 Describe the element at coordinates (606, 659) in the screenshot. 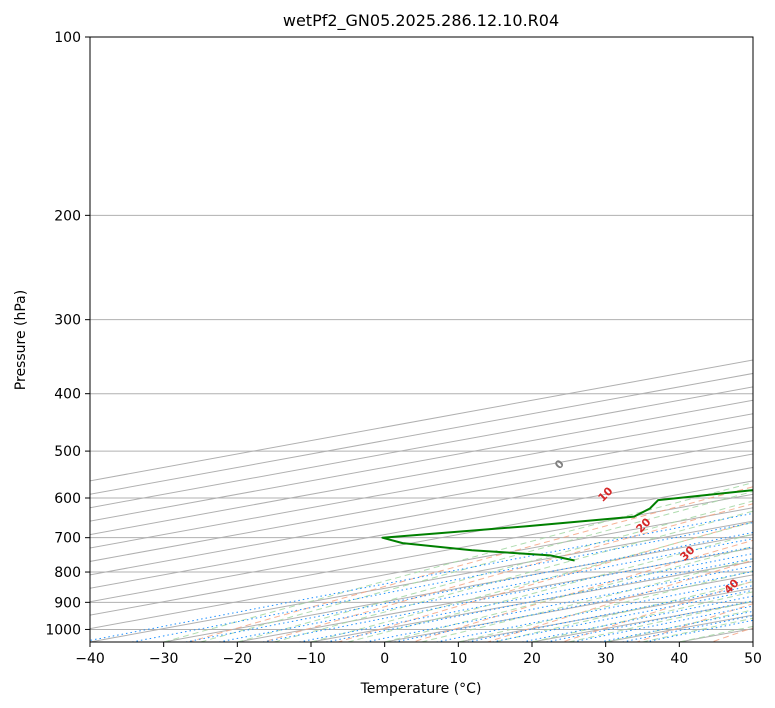

I see `x-tick-label: 30` at that location.